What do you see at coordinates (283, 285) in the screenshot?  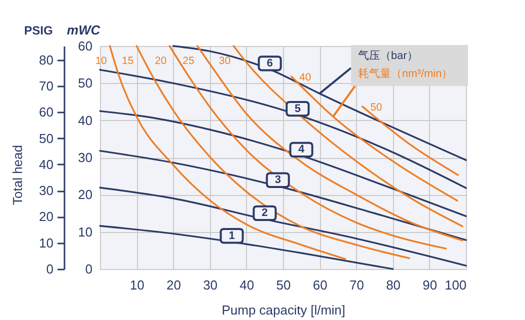 I see `x-tick-label: 50` at bounding box center [283, 285].